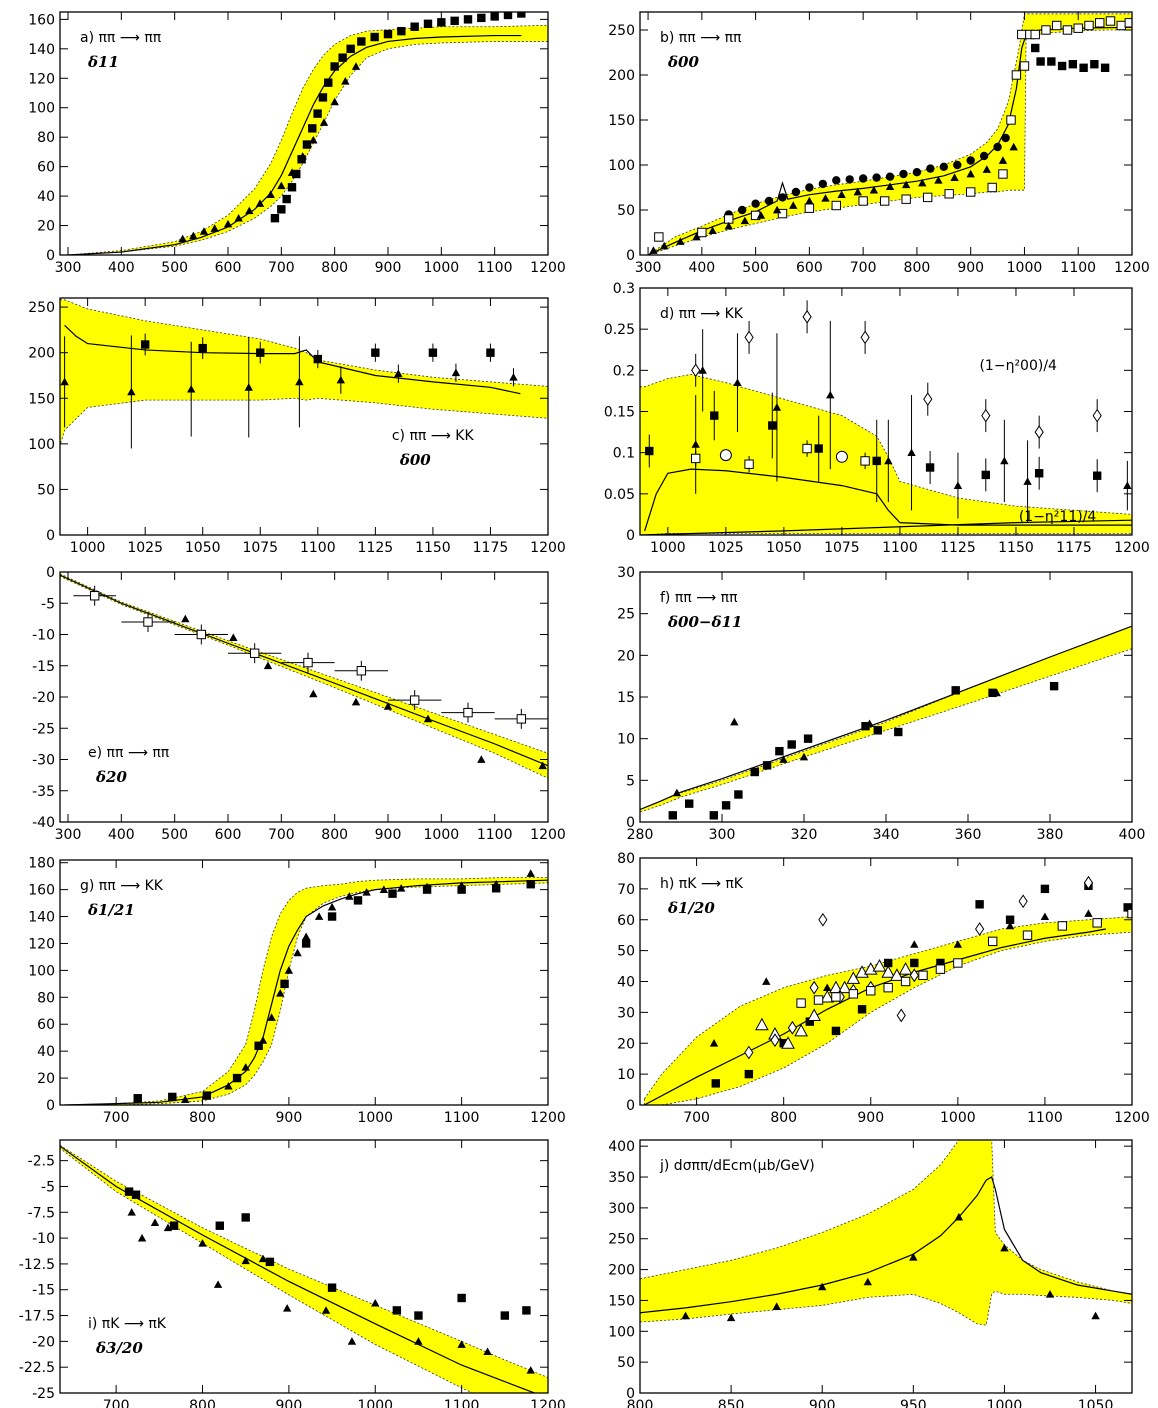 The height and width of the screenshot is (1408, 1158). Describe the element at coordinates (886, 417) in the screenshot. I see `plot-area-d` at that location.